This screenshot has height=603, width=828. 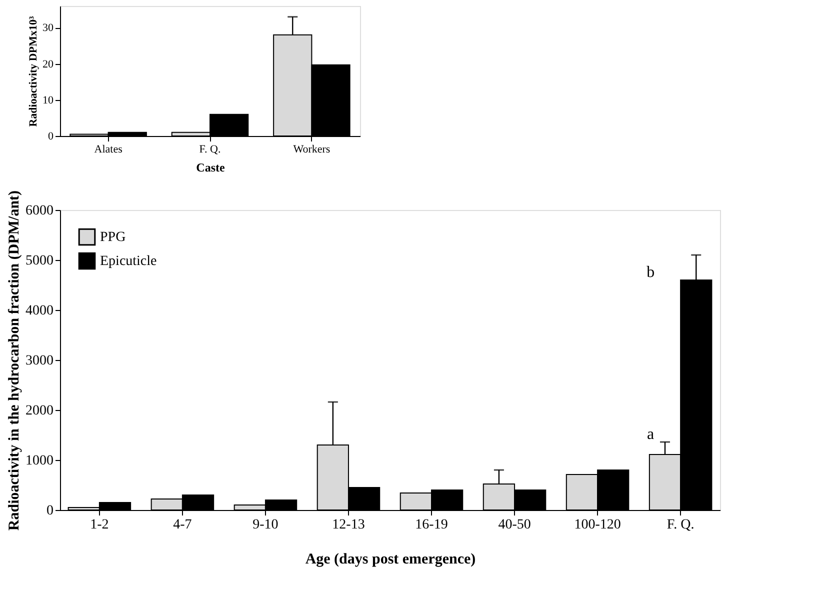 I want to click on y-tick-label: 20, so click(x=48, y=64).